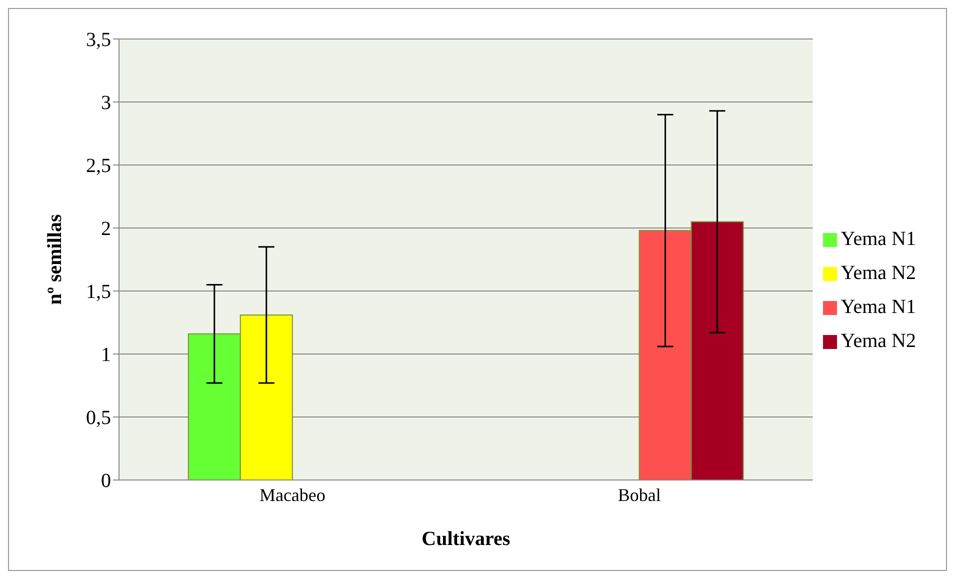 The width and height of the screenshot is (955, 579). I want to click on y-tick-label: 1, so click(106, 355).